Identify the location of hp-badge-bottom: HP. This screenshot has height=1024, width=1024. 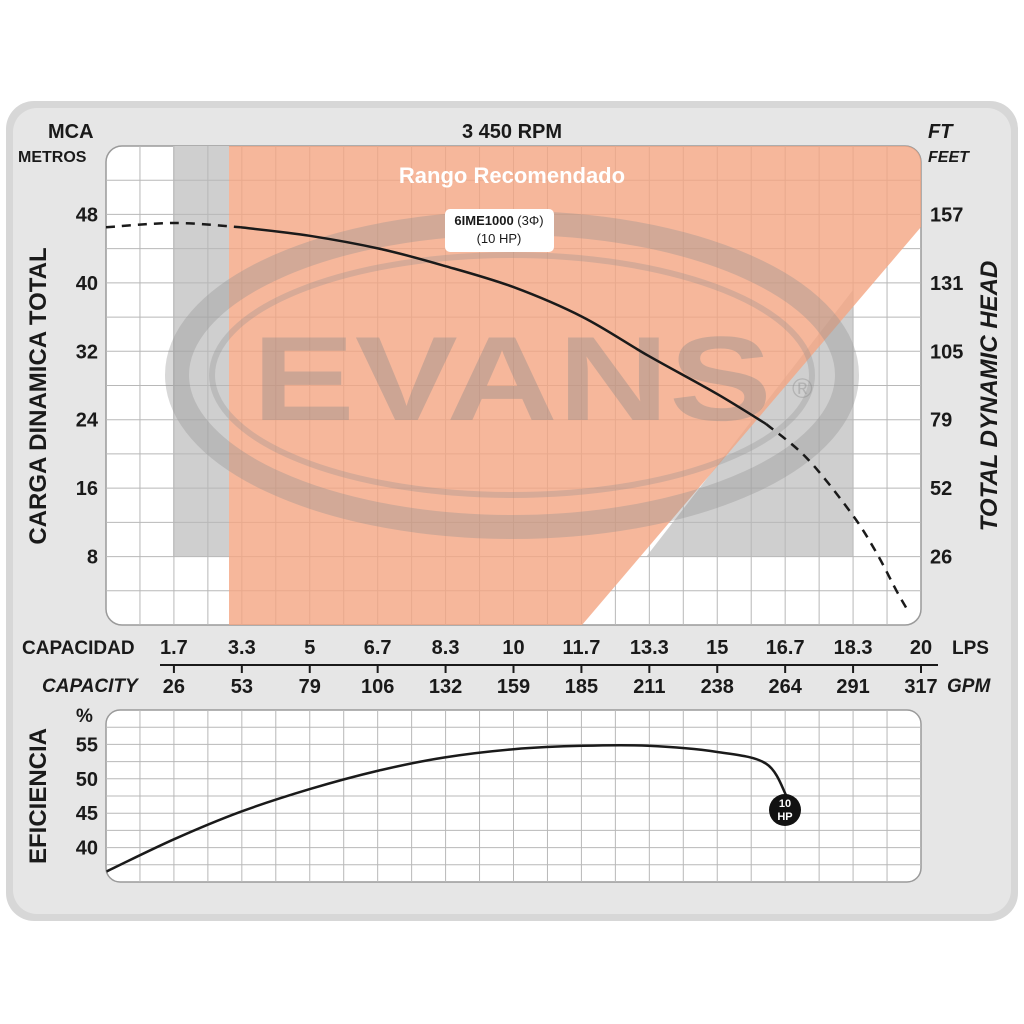
(784, 817).